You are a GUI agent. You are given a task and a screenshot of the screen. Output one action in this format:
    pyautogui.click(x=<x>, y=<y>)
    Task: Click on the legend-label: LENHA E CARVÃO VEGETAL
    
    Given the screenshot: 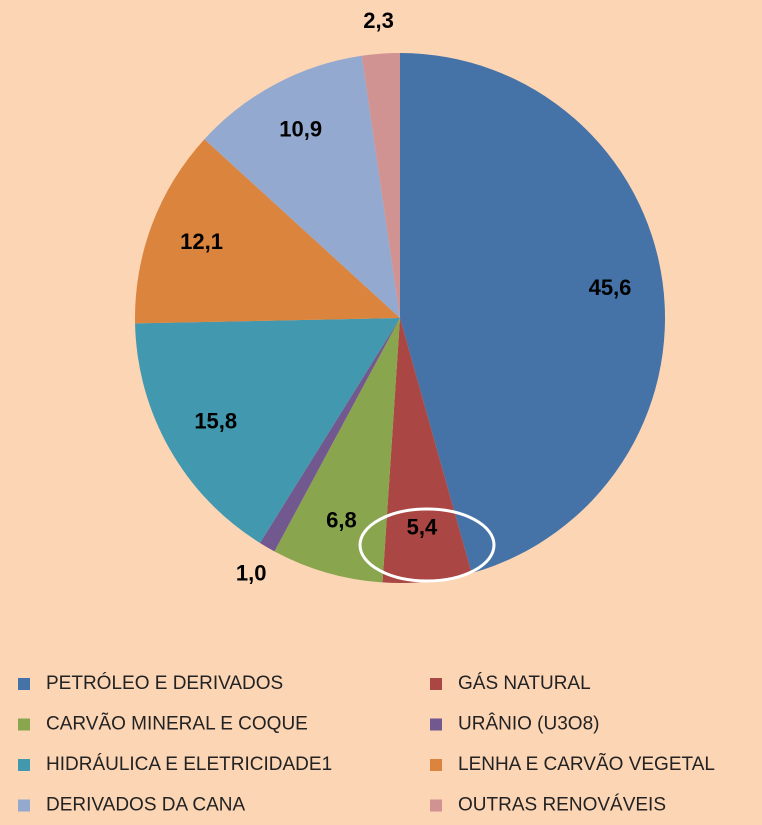 What is the action you would take?
    pyautogui.click(x=586, y=764)
    